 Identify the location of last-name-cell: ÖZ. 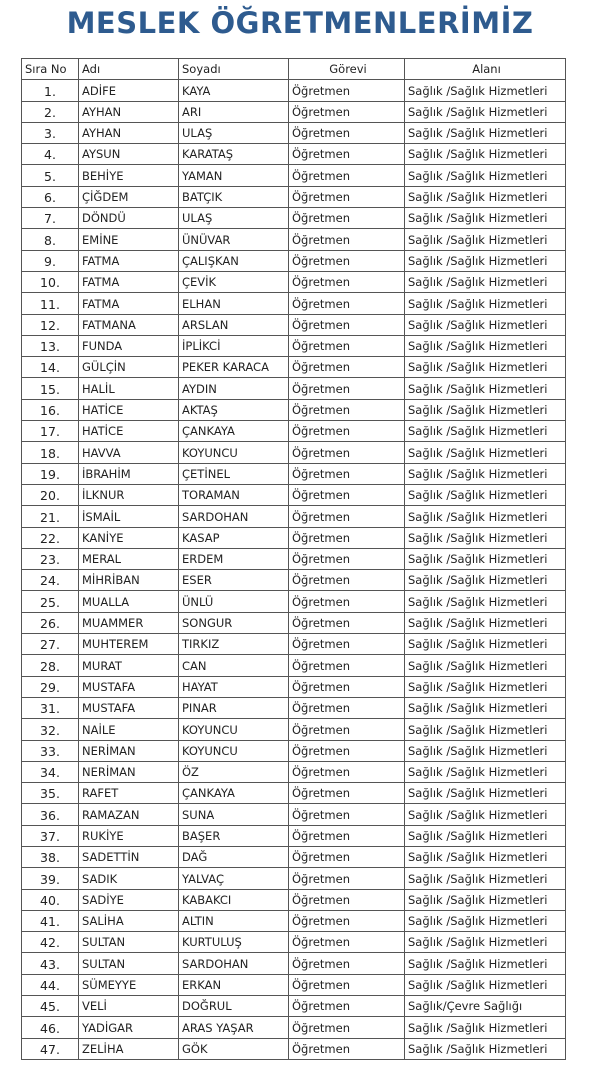
(233, 772).